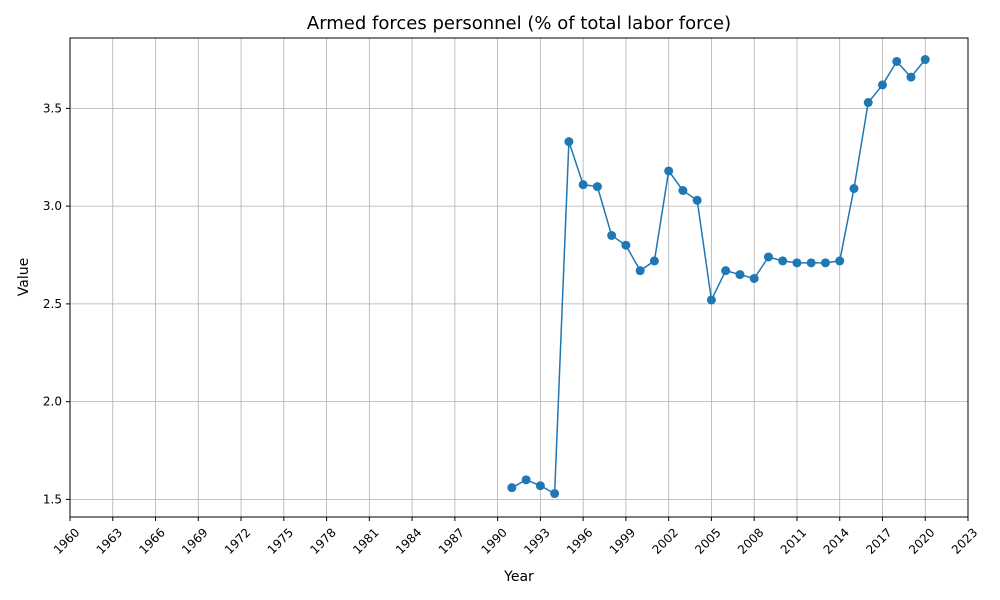 The width and height of the screenshot is (1000, 600). What do you see at coordinates (750, 540) in the screenshot?
I see `x-tick-label: 2008` at bounding box center [750, 540].